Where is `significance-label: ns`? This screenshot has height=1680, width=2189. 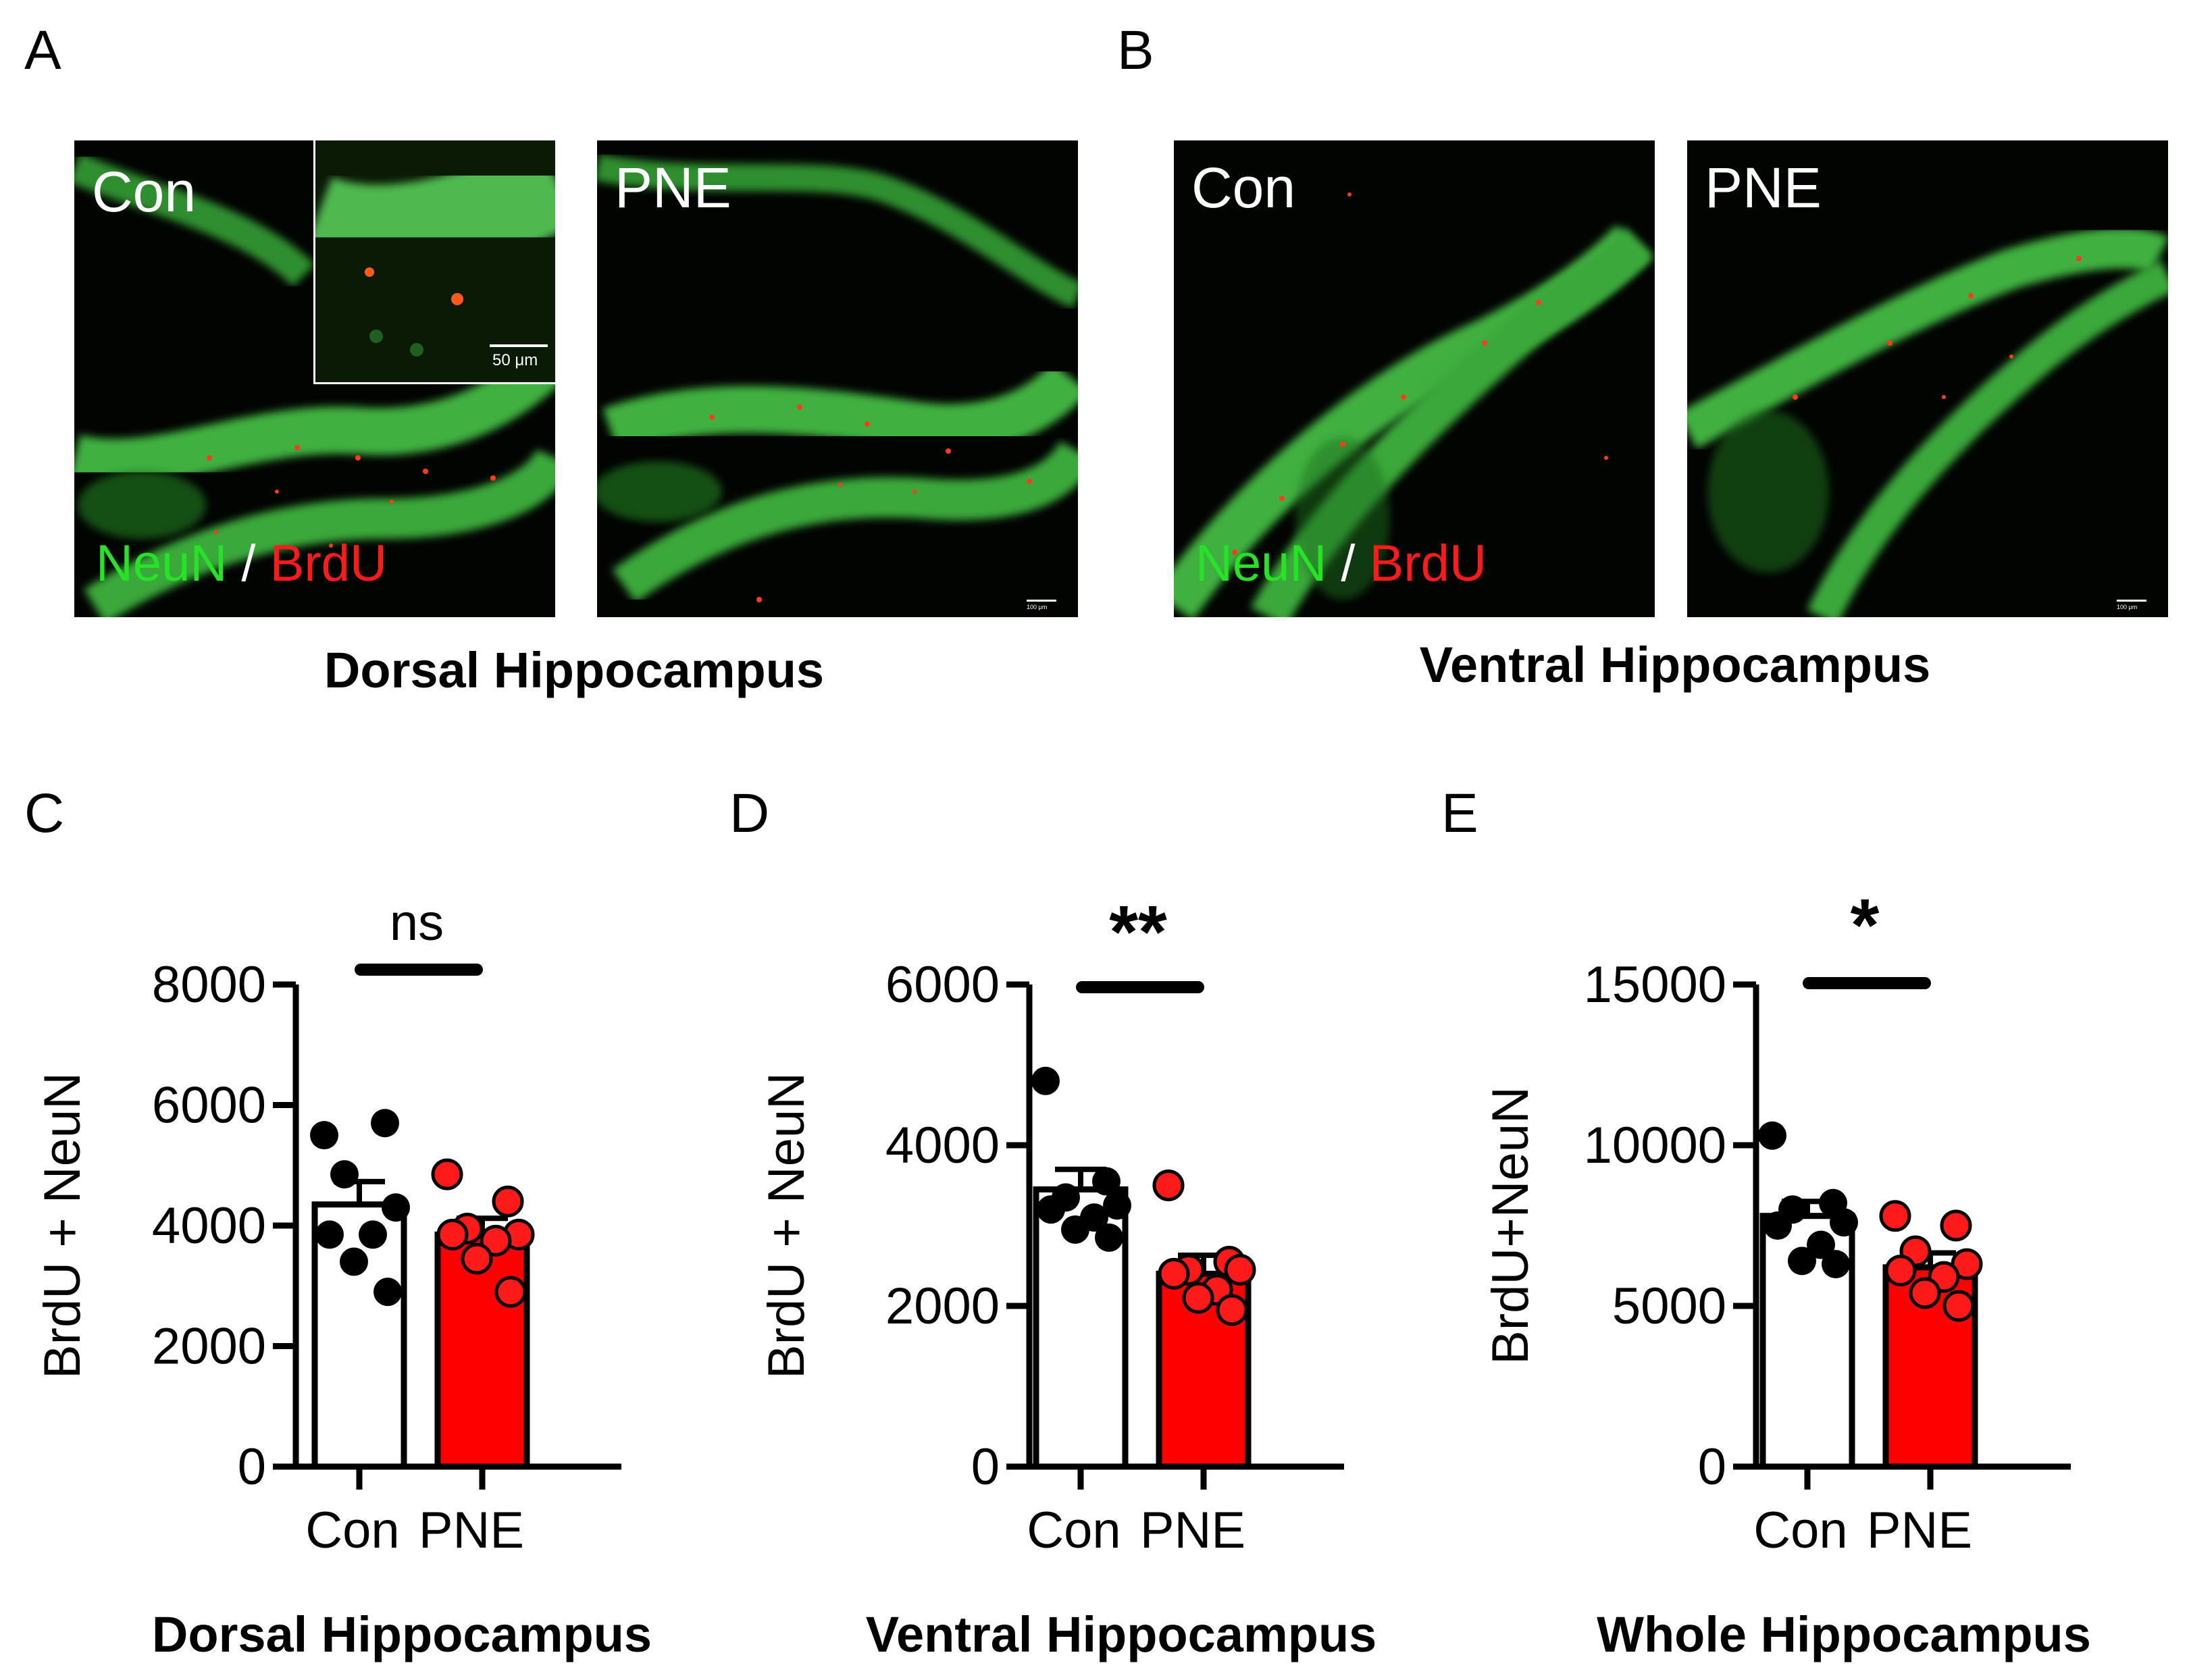 significance-label: ns is located at coordinates (417, 923).